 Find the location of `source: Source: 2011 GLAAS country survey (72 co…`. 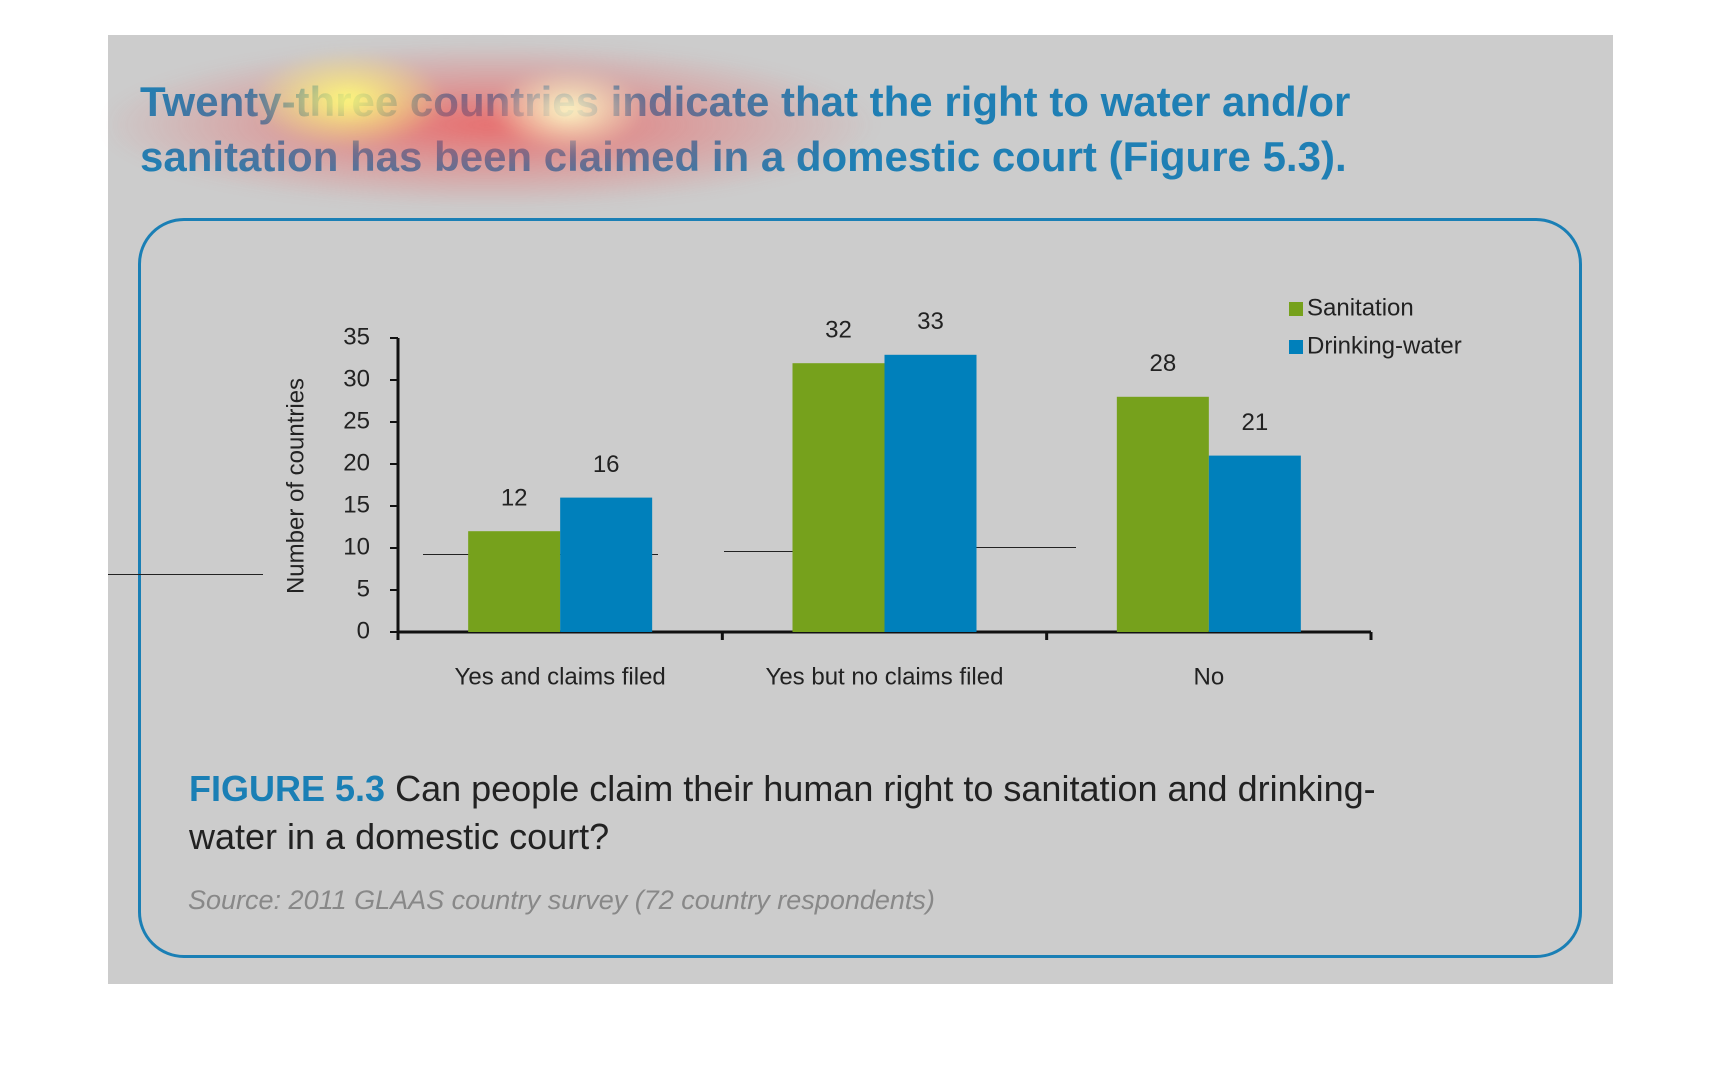

source: Source: 2011 GLAAS country survey (72 co… is located at coordinates (561, 900).